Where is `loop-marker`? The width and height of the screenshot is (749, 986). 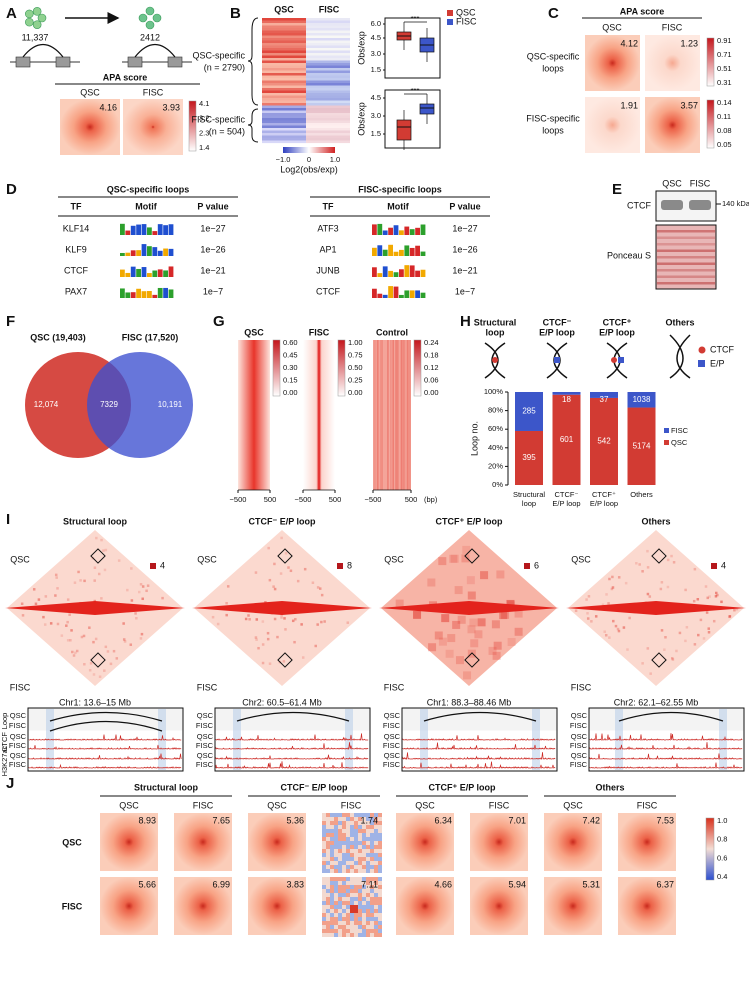 loop-marker is located at coordinates (659, 660).